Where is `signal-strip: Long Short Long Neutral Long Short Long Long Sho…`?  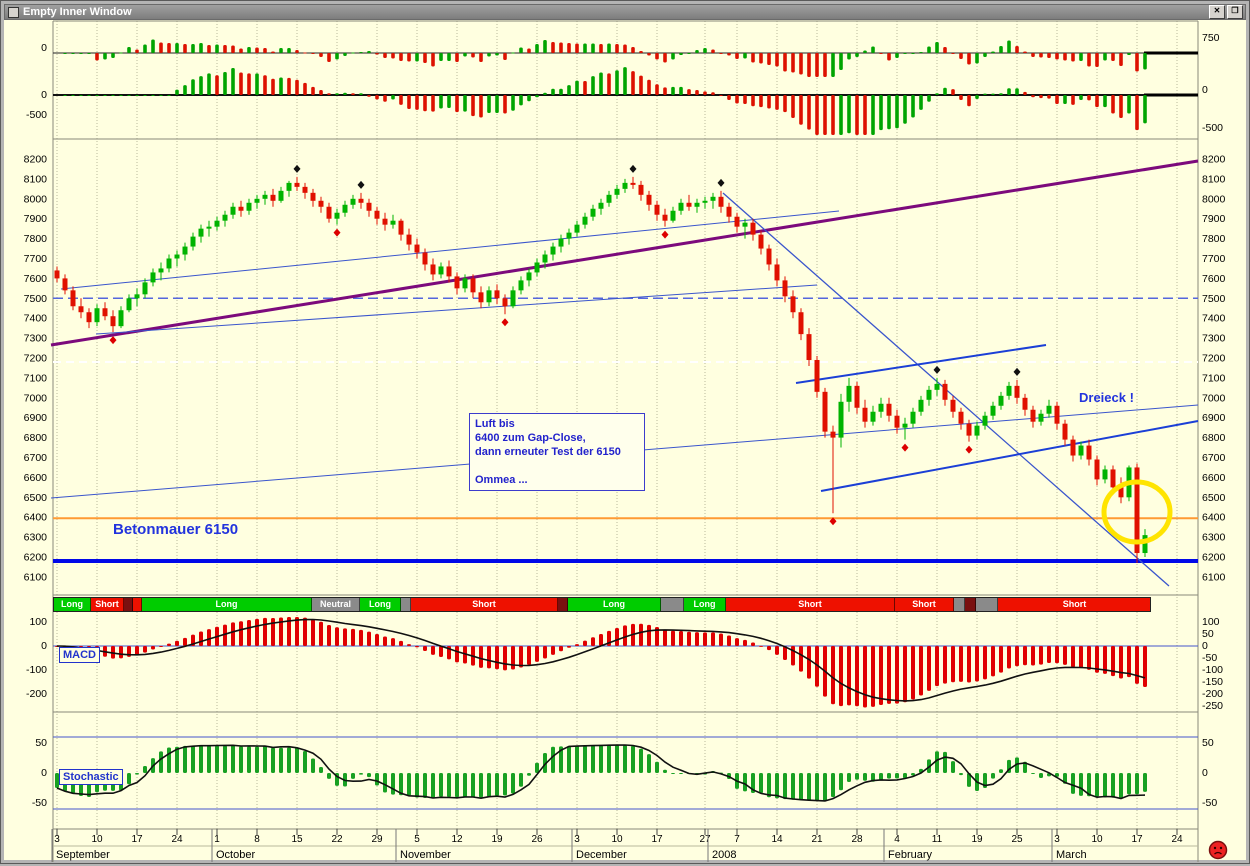 signal-strip: Long Short Long Neutral Long Short Long Long Sho… is located at coordinates (602, 604).